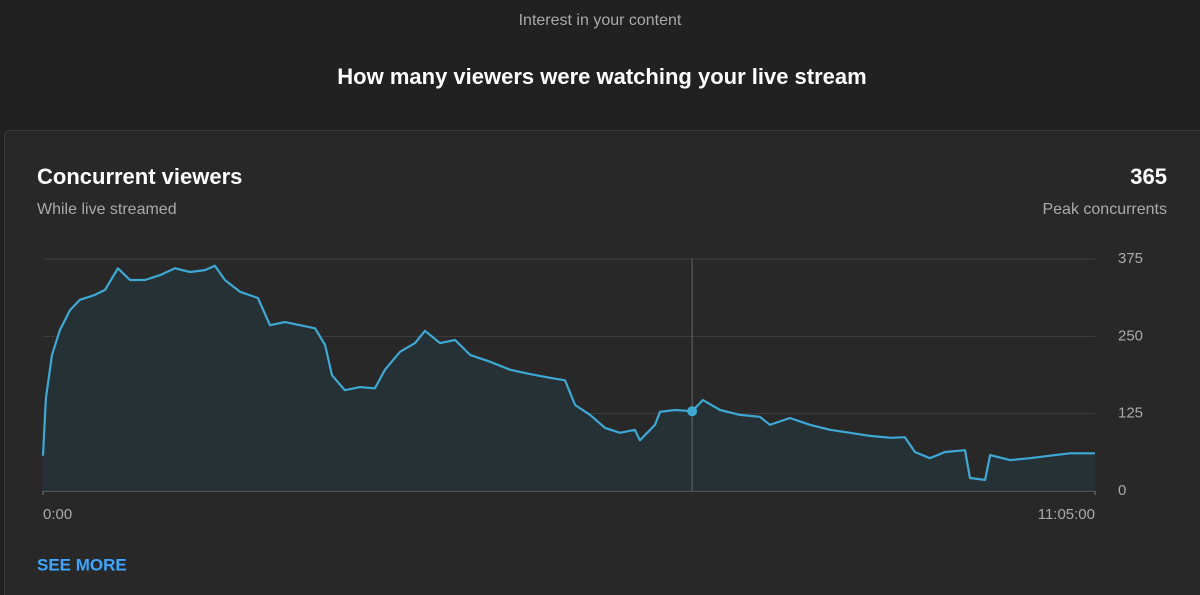  What do you see at coordinates (1148, 176) in the screenshot?
I see `peak-value: 365` at bounding box center [1148, 176].